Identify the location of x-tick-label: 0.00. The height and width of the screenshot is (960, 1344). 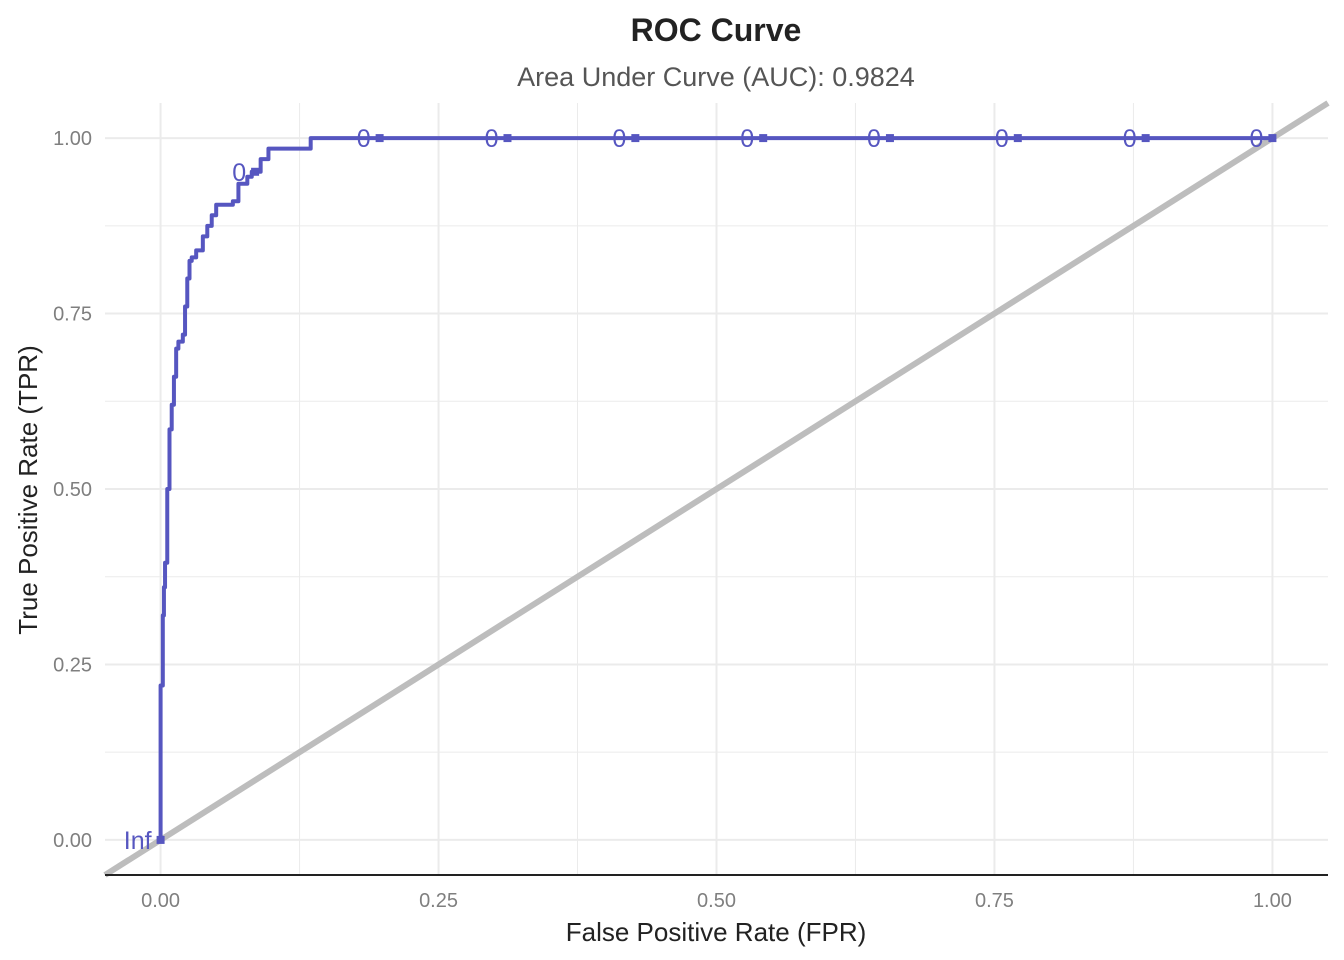
(160, 901).